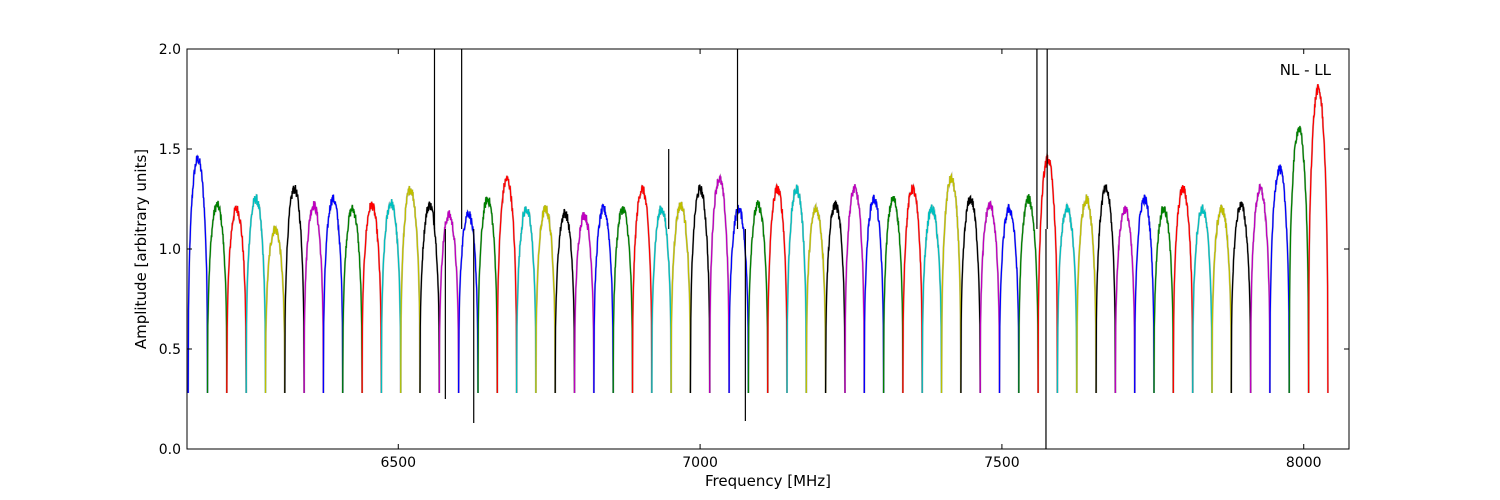 The width and height of the screenshot is (1500, 500). Describe the element at coordinates (141, 249) in the screenshot. I see `y-axis-label: Amplitude [arbitrary units]` at that location.